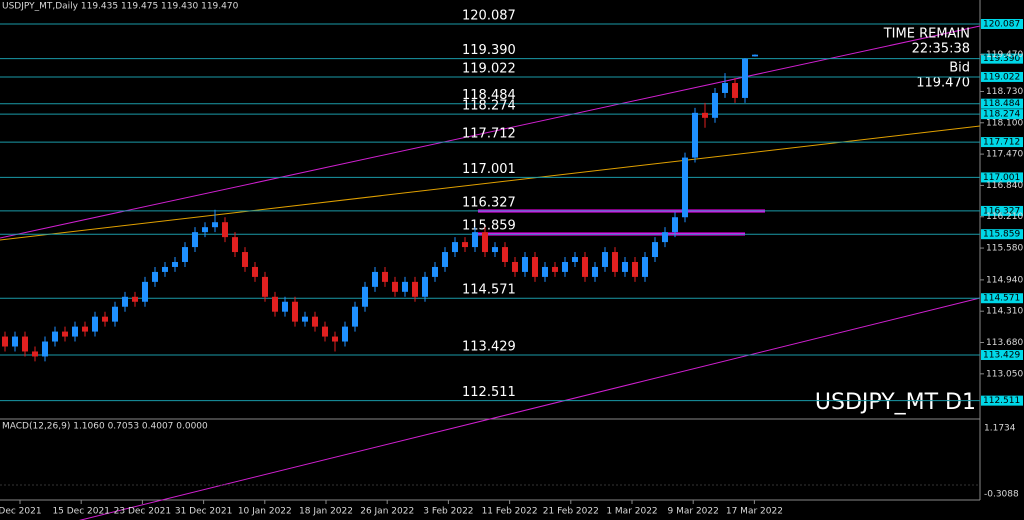 The height and width of the screenshot is (520, 1024). I want to click on date-label: 1 Mar 2022, so click(631, 512).